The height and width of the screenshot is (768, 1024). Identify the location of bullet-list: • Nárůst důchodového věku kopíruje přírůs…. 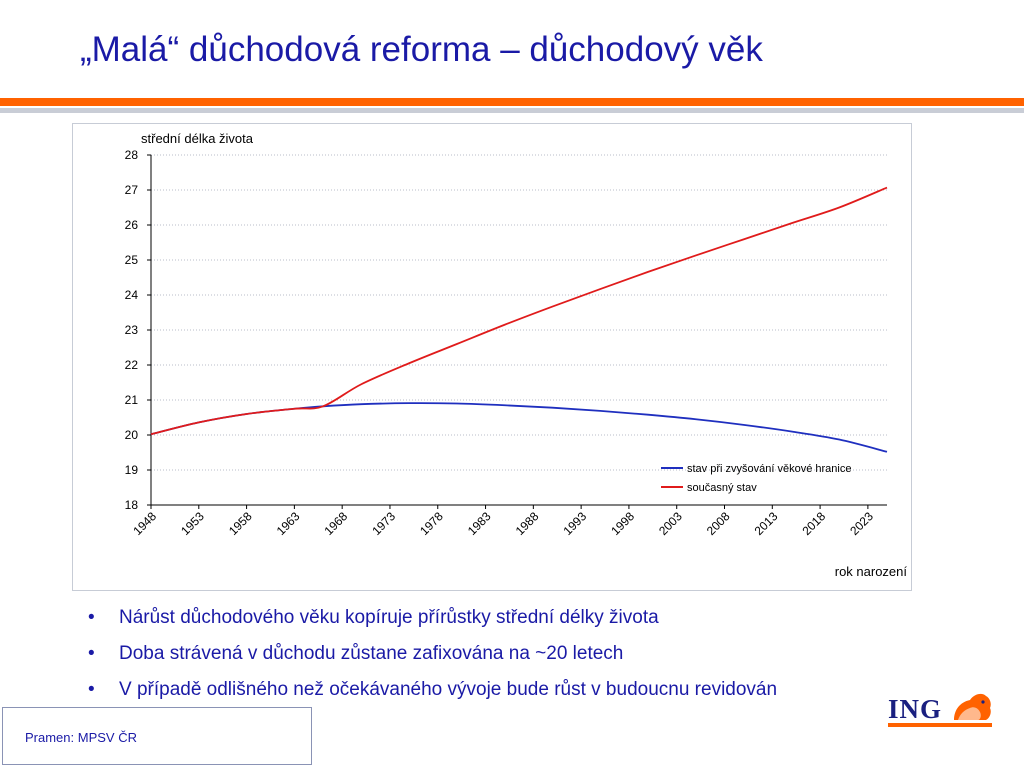
(432, 660).